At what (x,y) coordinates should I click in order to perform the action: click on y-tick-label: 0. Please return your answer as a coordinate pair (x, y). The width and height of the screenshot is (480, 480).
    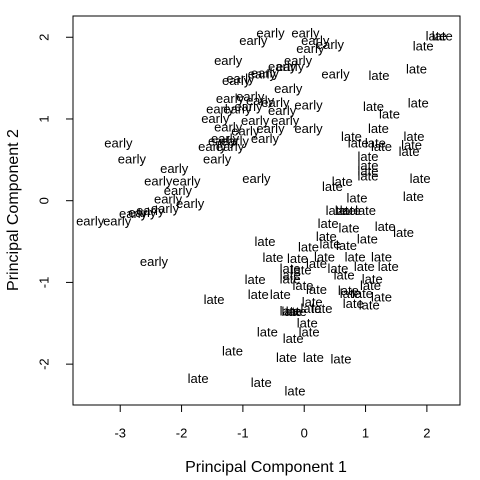
    Looking at the image, I should click on (43, 200).